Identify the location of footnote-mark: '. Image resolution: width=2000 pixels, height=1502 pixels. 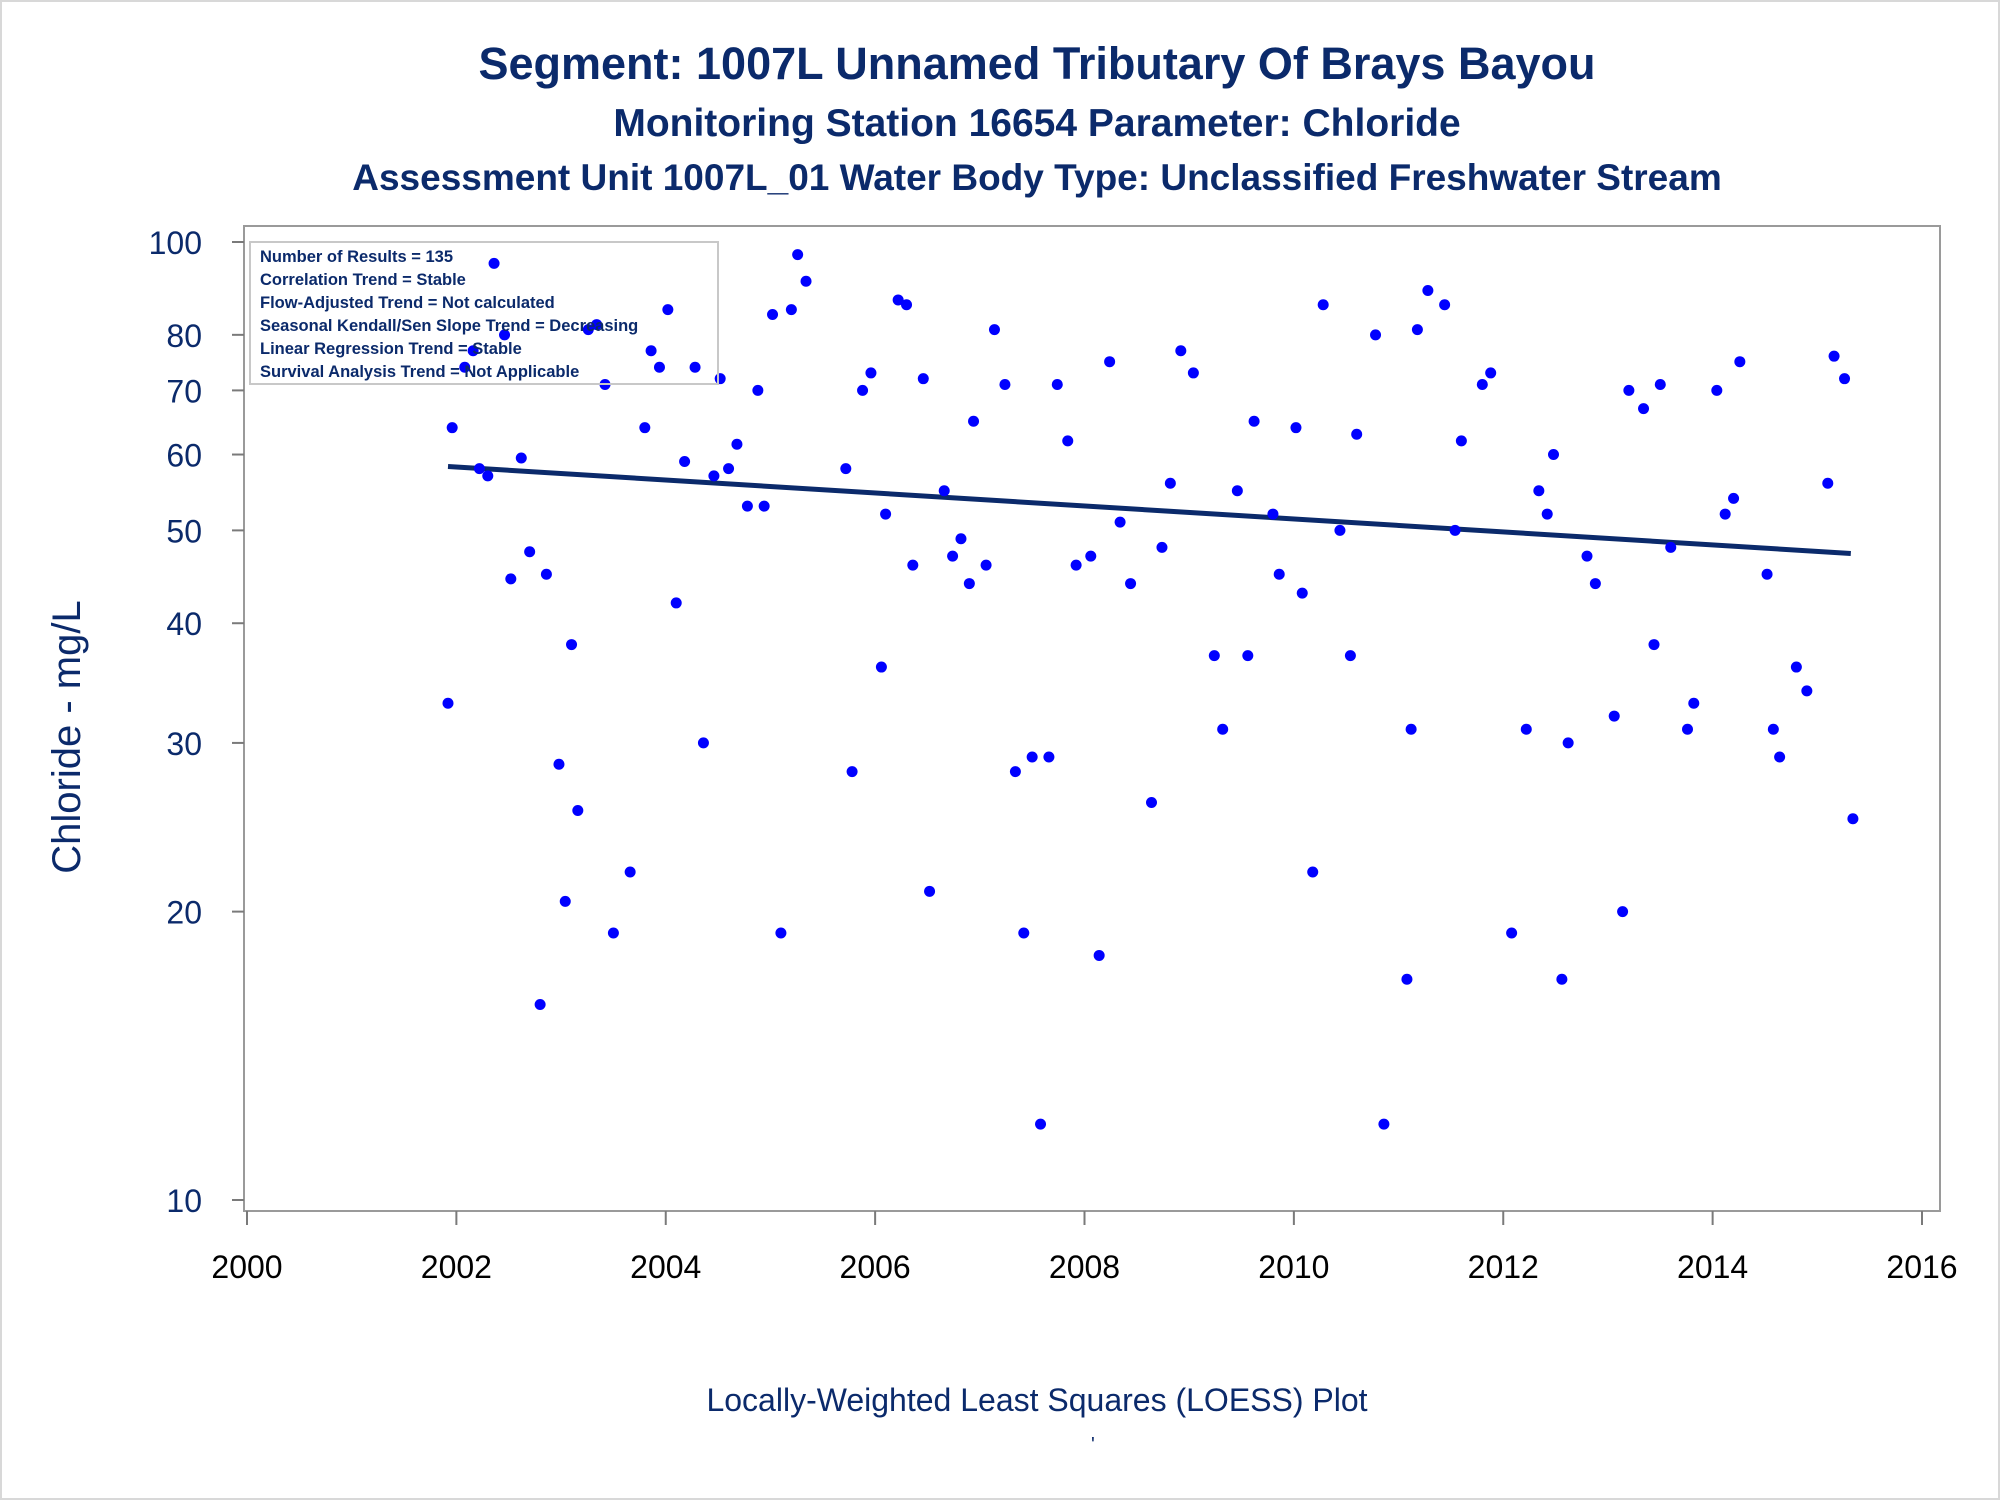
(1093, 1445).